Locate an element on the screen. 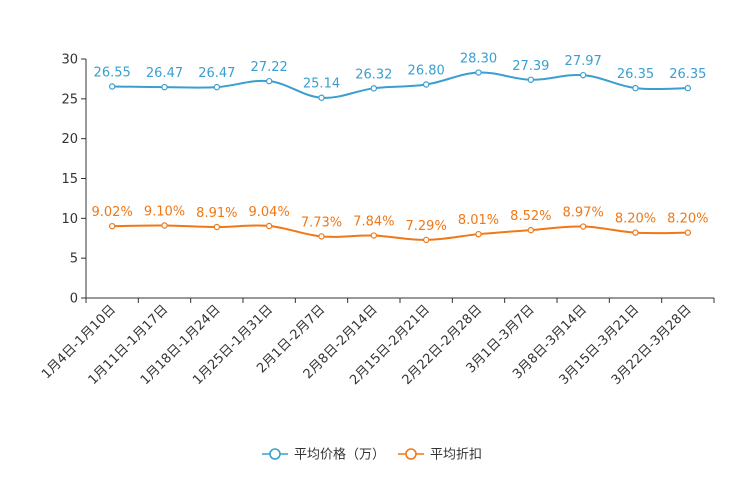 The width and height of the screenshot is (744, 496). legend-item-1: 平均价格（万） is located at coordinates (323, 455).